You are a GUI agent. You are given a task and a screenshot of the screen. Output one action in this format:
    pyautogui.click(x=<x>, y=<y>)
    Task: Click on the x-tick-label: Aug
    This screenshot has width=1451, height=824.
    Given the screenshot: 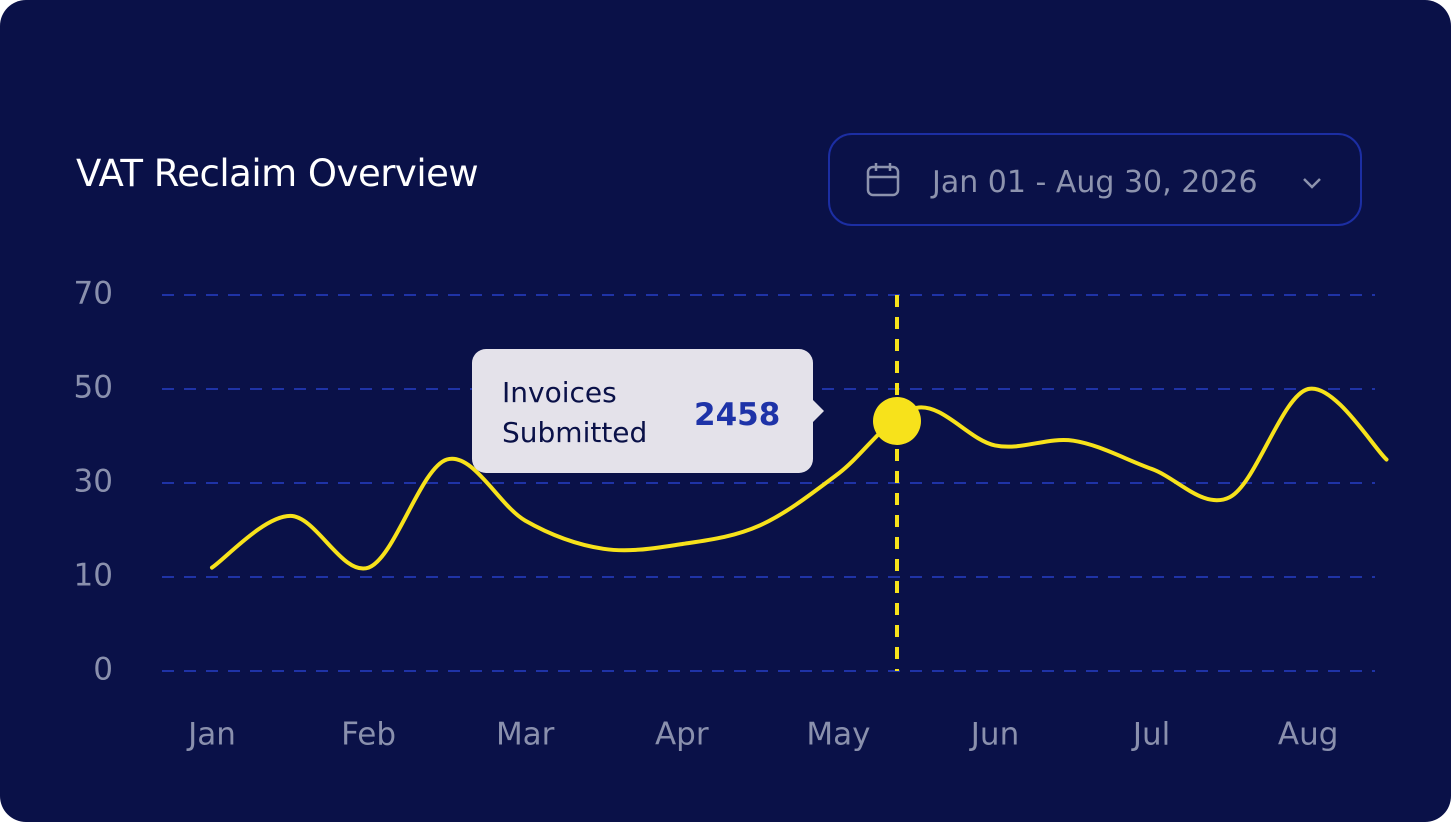 What is the action you would take?
    pyautogui.click(x=1308, y=735)
    